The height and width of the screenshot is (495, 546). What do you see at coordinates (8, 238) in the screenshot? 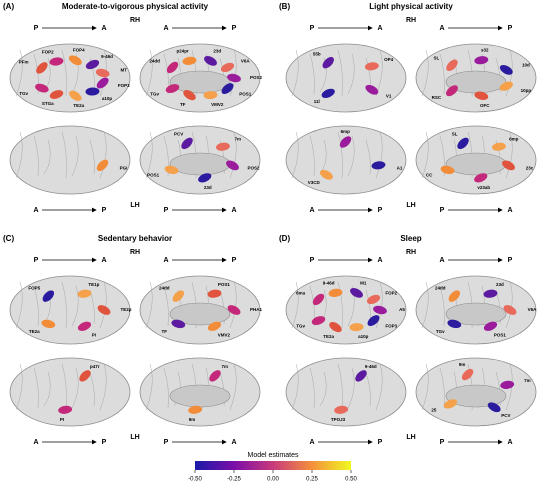
I see `panel-label: (C)` at bounding box center [8, 238].